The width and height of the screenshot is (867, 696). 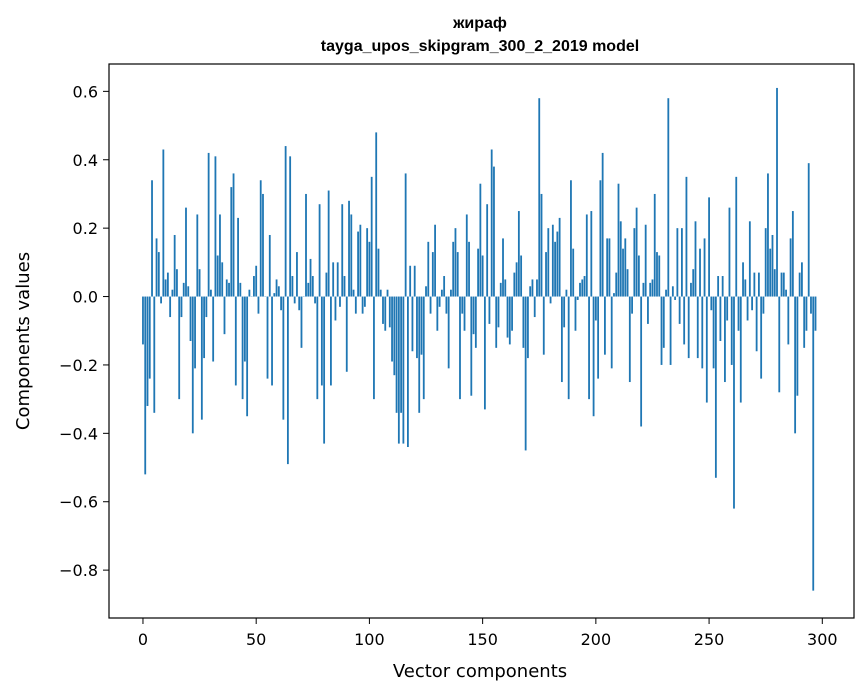 What do you see at coordinates (78, 433) in the screenshot?
I see `y-tick-label: −0.4` at bounding box center [78, 433].